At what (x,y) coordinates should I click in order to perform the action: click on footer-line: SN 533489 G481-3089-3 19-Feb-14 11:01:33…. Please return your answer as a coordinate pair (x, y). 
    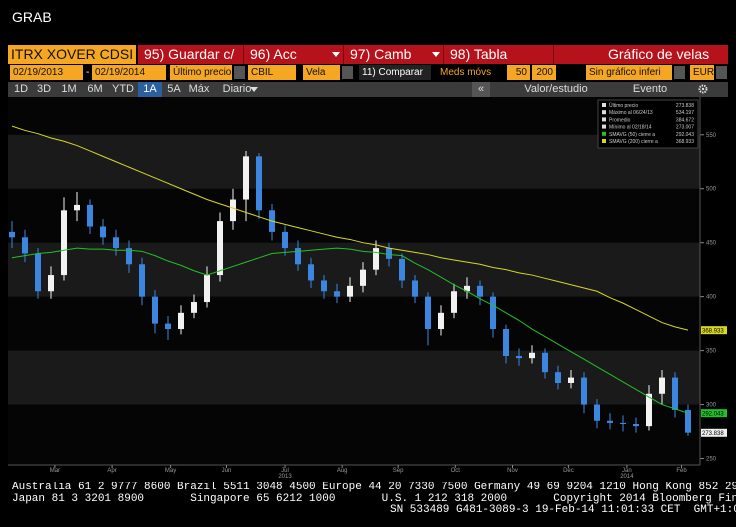
    Looking at the image, I should click on (563, 510).